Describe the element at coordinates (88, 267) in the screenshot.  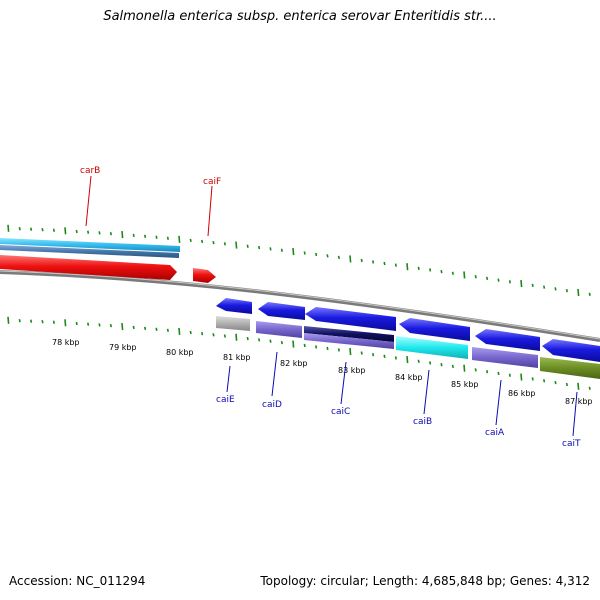
I see `gene-carB` at that location.